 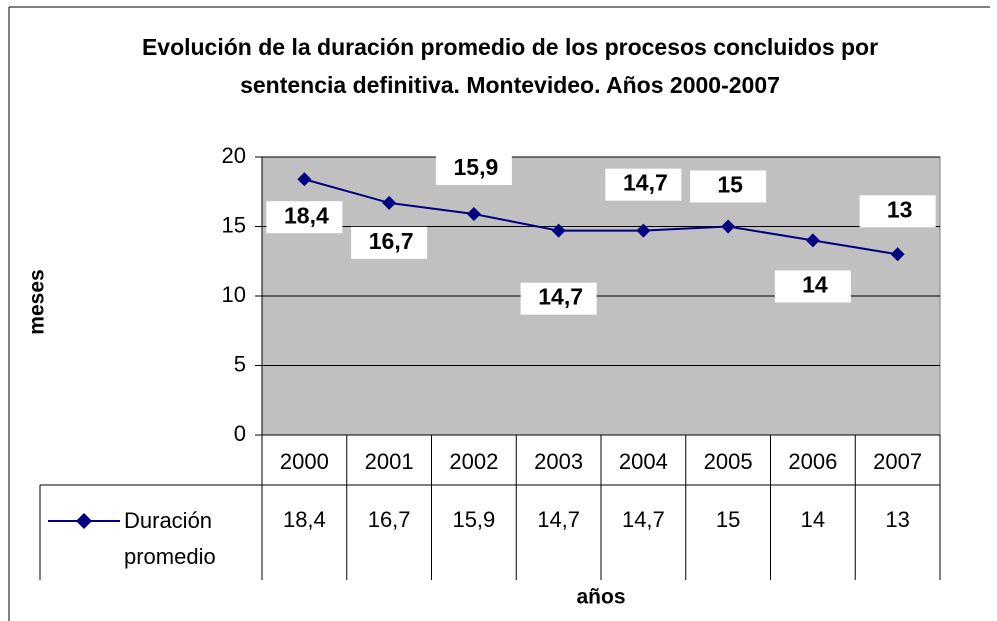 I want to click on data-label: 15,9, so click(x=475, y=167).